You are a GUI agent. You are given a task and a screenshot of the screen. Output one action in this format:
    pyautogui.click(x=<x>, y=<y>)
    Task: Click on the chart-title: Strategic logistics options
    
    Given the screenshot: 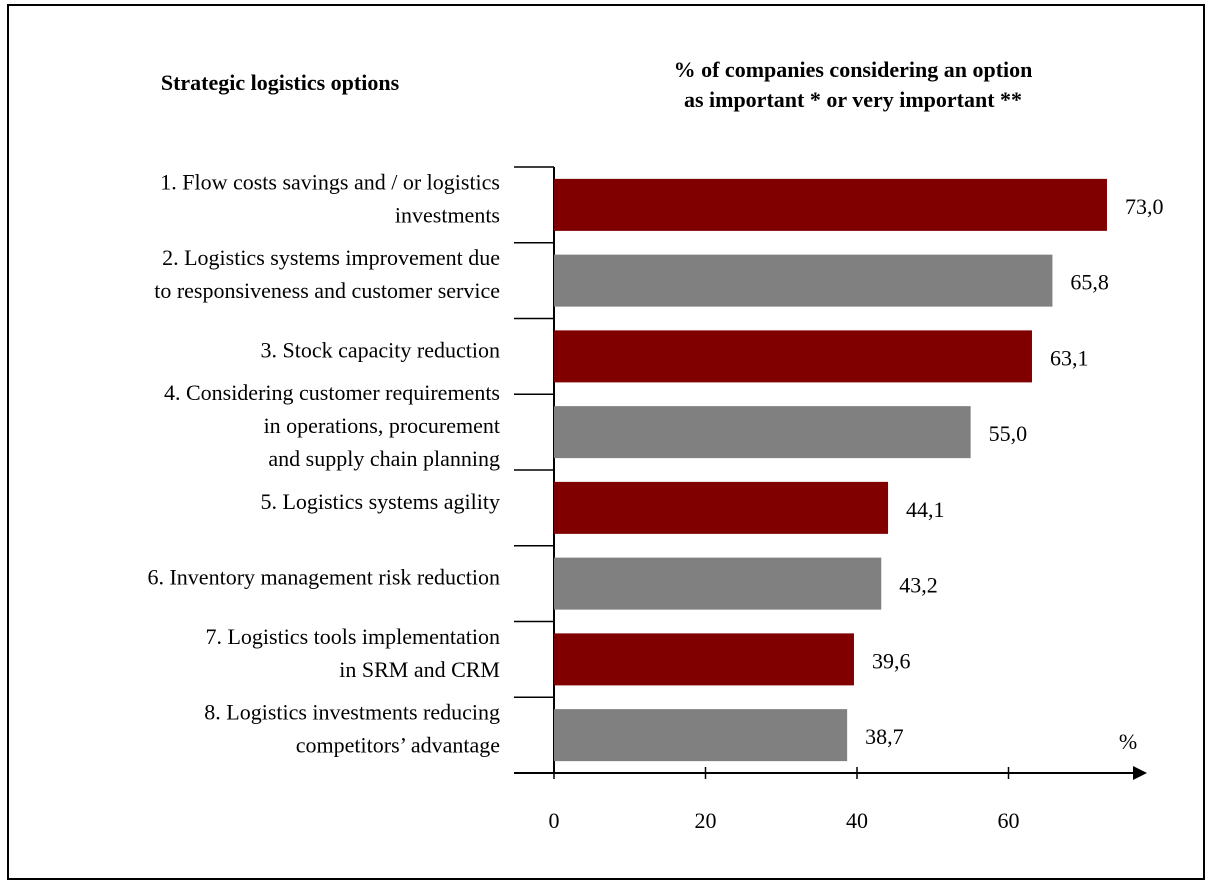 What is the action you would take?
    pyautogui.click(x=280, y=82)
    